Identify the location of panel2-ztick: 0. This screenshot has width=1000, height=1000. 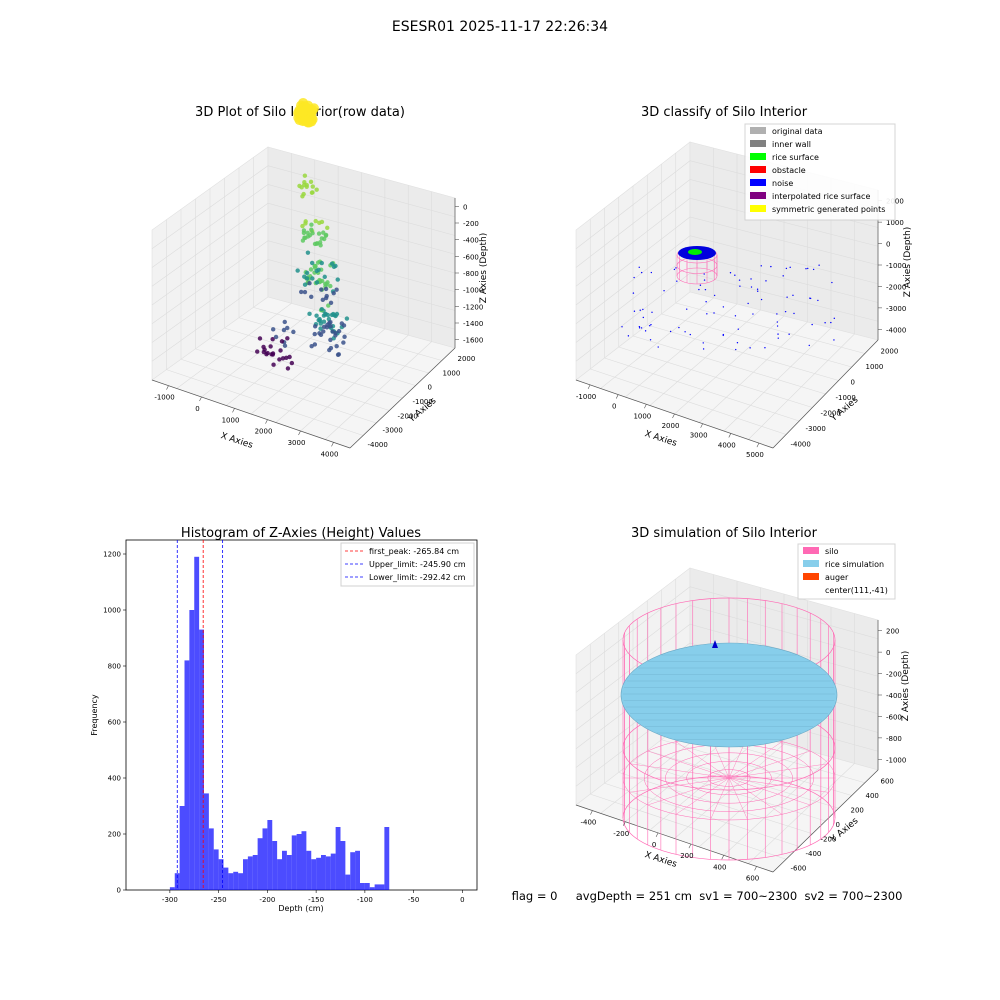
(888, 245).